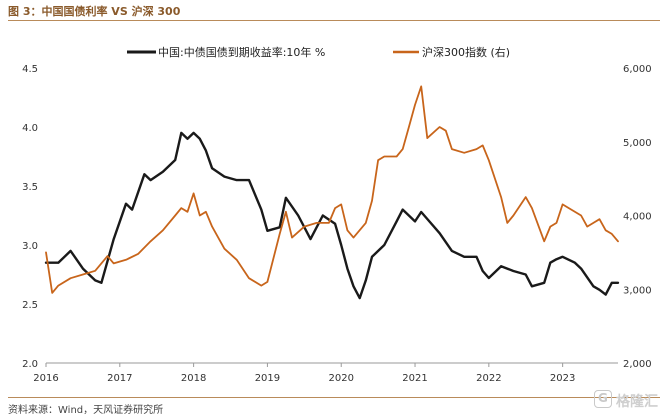 The width and height of the screenshot is (668, 416). What do you see at coordinates (94, 11) in the screenshot?
I see `figure-title: 图 3：中国国债利率 VS 沪深 300` at bounding box center [94, 11].